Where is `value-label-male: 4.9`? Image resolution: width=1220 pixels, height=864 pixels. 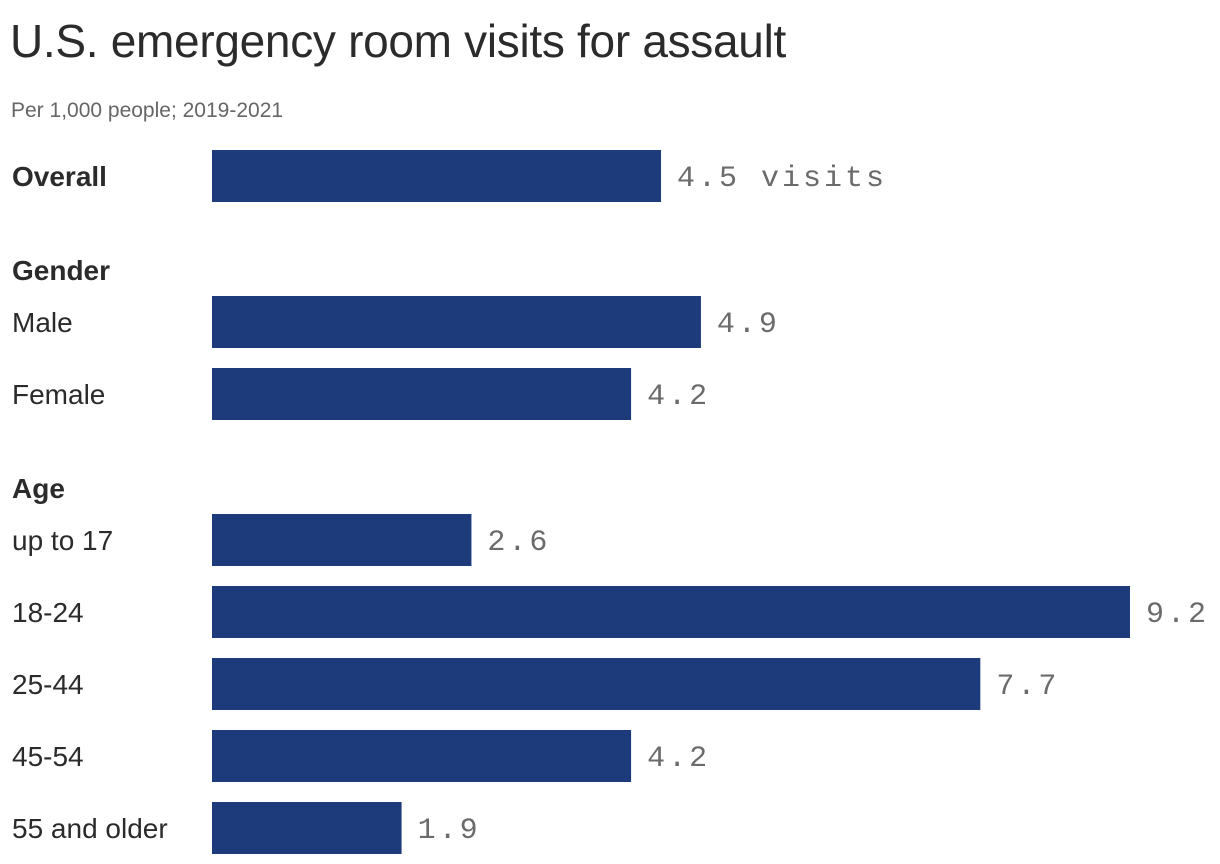 value-label-male: 4.9 is located at coordinates (748, 325).